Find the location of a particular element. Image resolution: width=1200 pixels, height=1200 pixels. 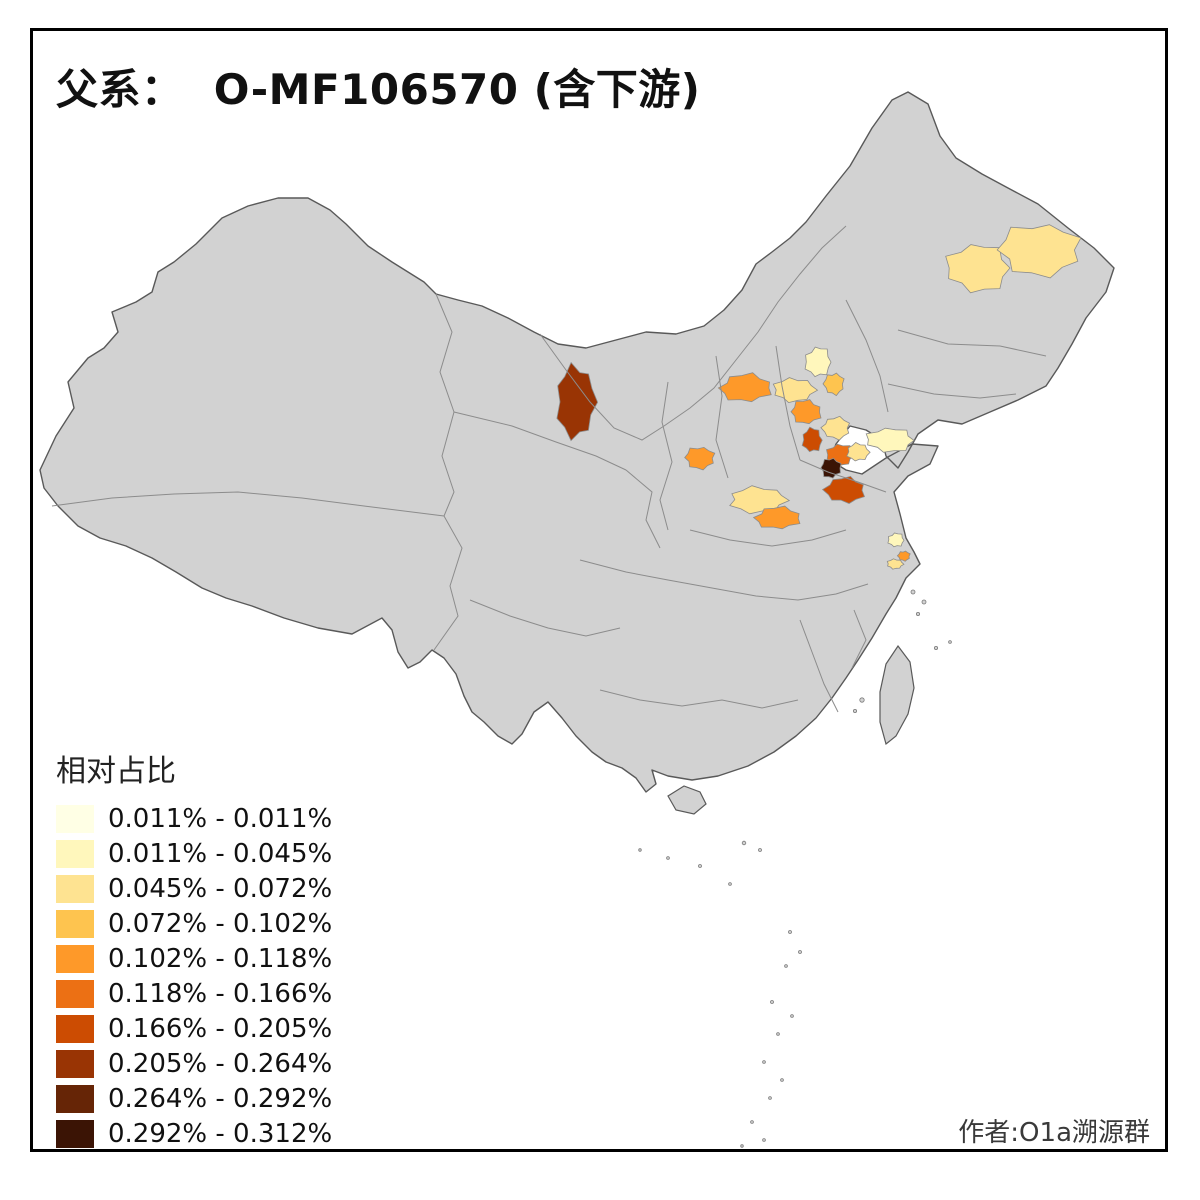

legend-item: 0.102% - 0.118% is located at coordinates (194, 959).